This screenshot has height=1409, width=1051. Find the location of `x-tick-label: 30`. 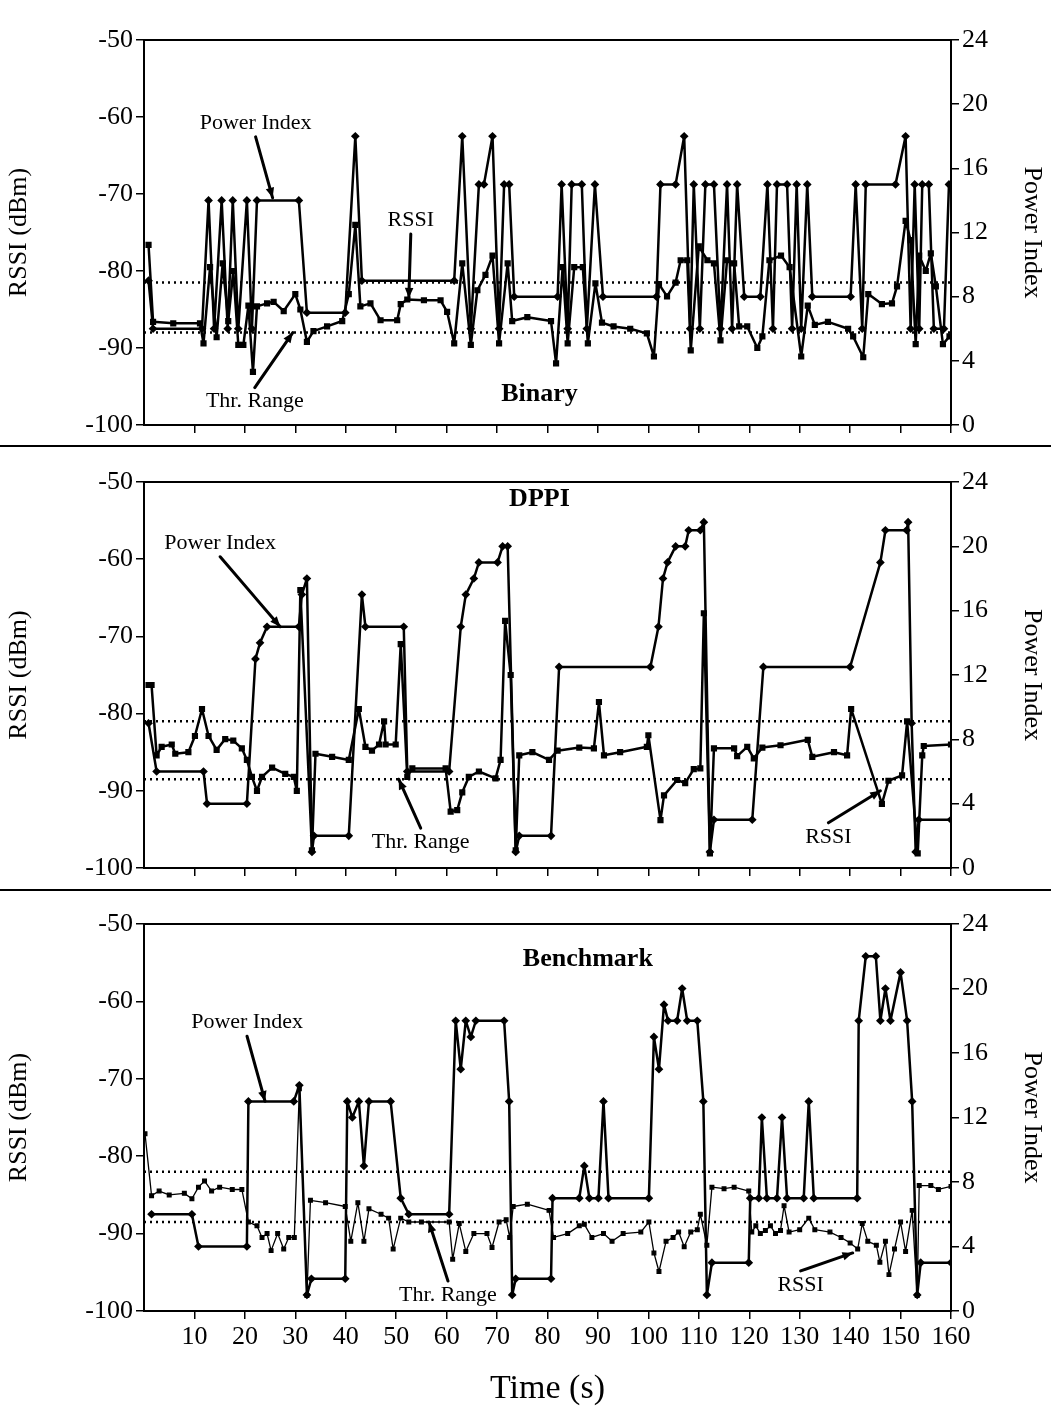

x-tick-label: 30 is located at coordinates (295, 1336).